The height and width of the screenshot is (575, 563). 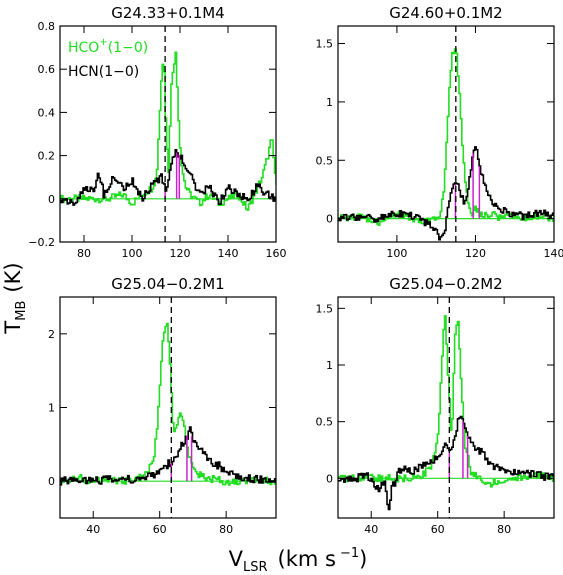 I want to click on svg-text:TMB(K): TMB (K), so click(x=15, y=298).